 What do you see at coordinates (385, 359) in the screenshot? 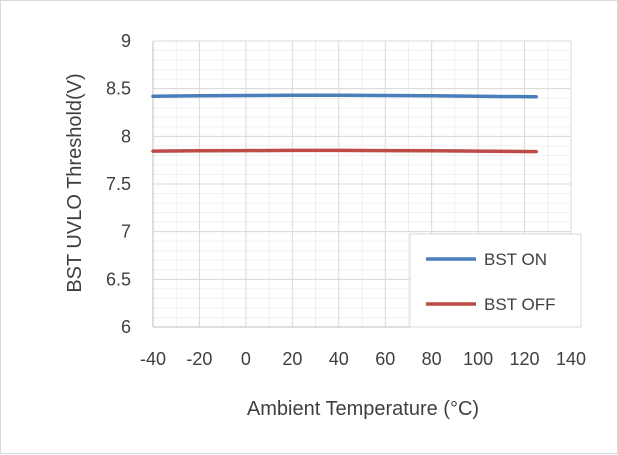
I see `x-tick-label: 60` at bounding box center [385, 359].